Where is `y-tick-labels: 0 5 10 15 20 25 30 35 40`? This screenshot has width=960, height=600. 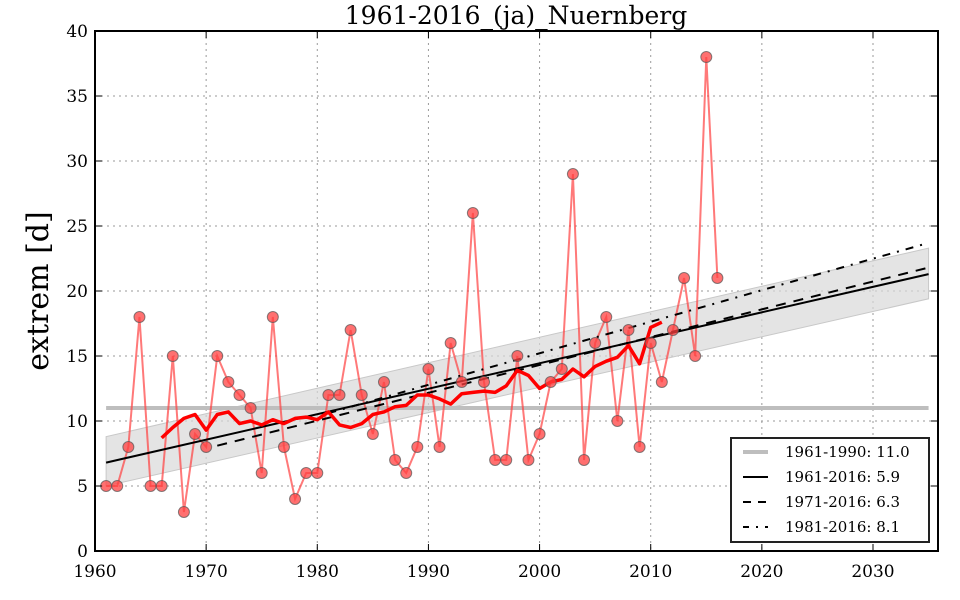 y-tick-labels: 0 5 10 15 20 25 30 35 40 is located at coordinates (77, 292).